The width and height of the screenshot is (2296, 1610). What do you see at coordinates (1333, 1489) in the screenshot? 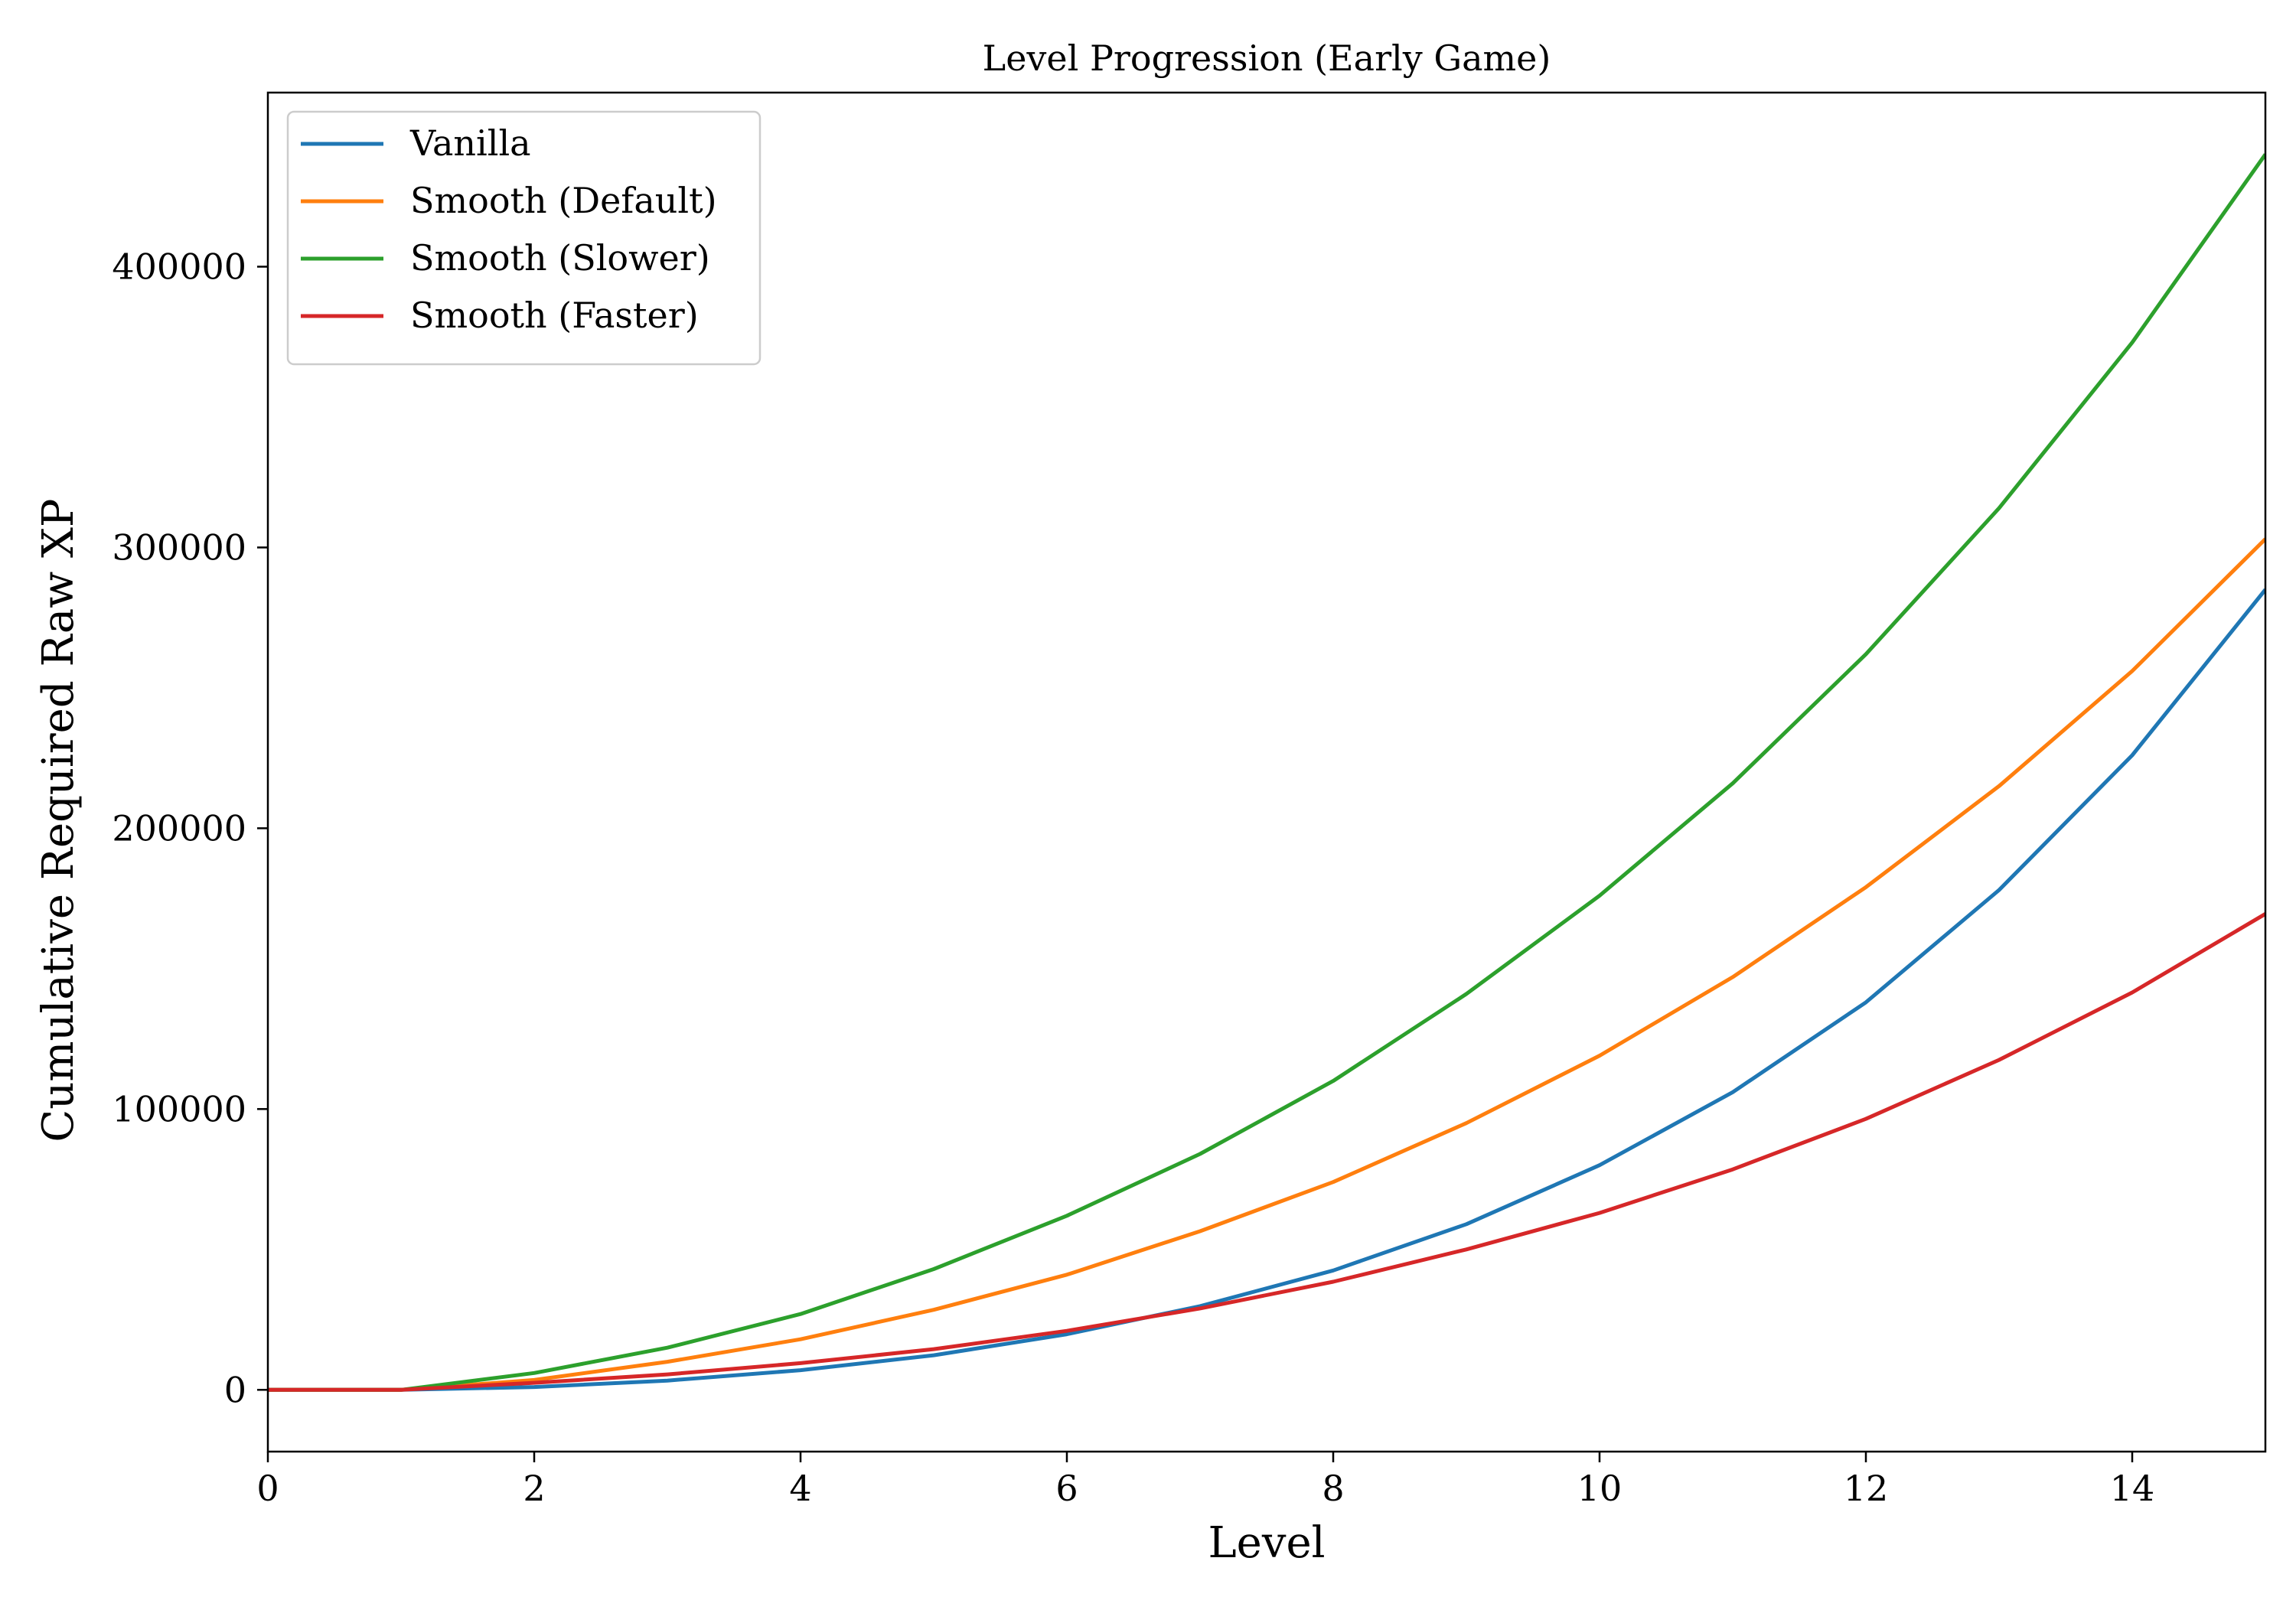
I see `x-tick-label: 8` at bounding box center [1333, 1489].